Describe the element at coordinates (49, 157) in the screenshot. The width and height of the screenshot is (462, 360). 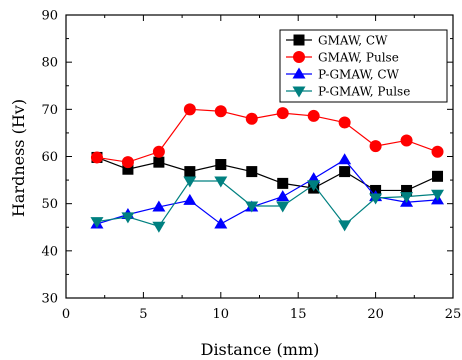
I see `y-tick-label: 60` at that location.